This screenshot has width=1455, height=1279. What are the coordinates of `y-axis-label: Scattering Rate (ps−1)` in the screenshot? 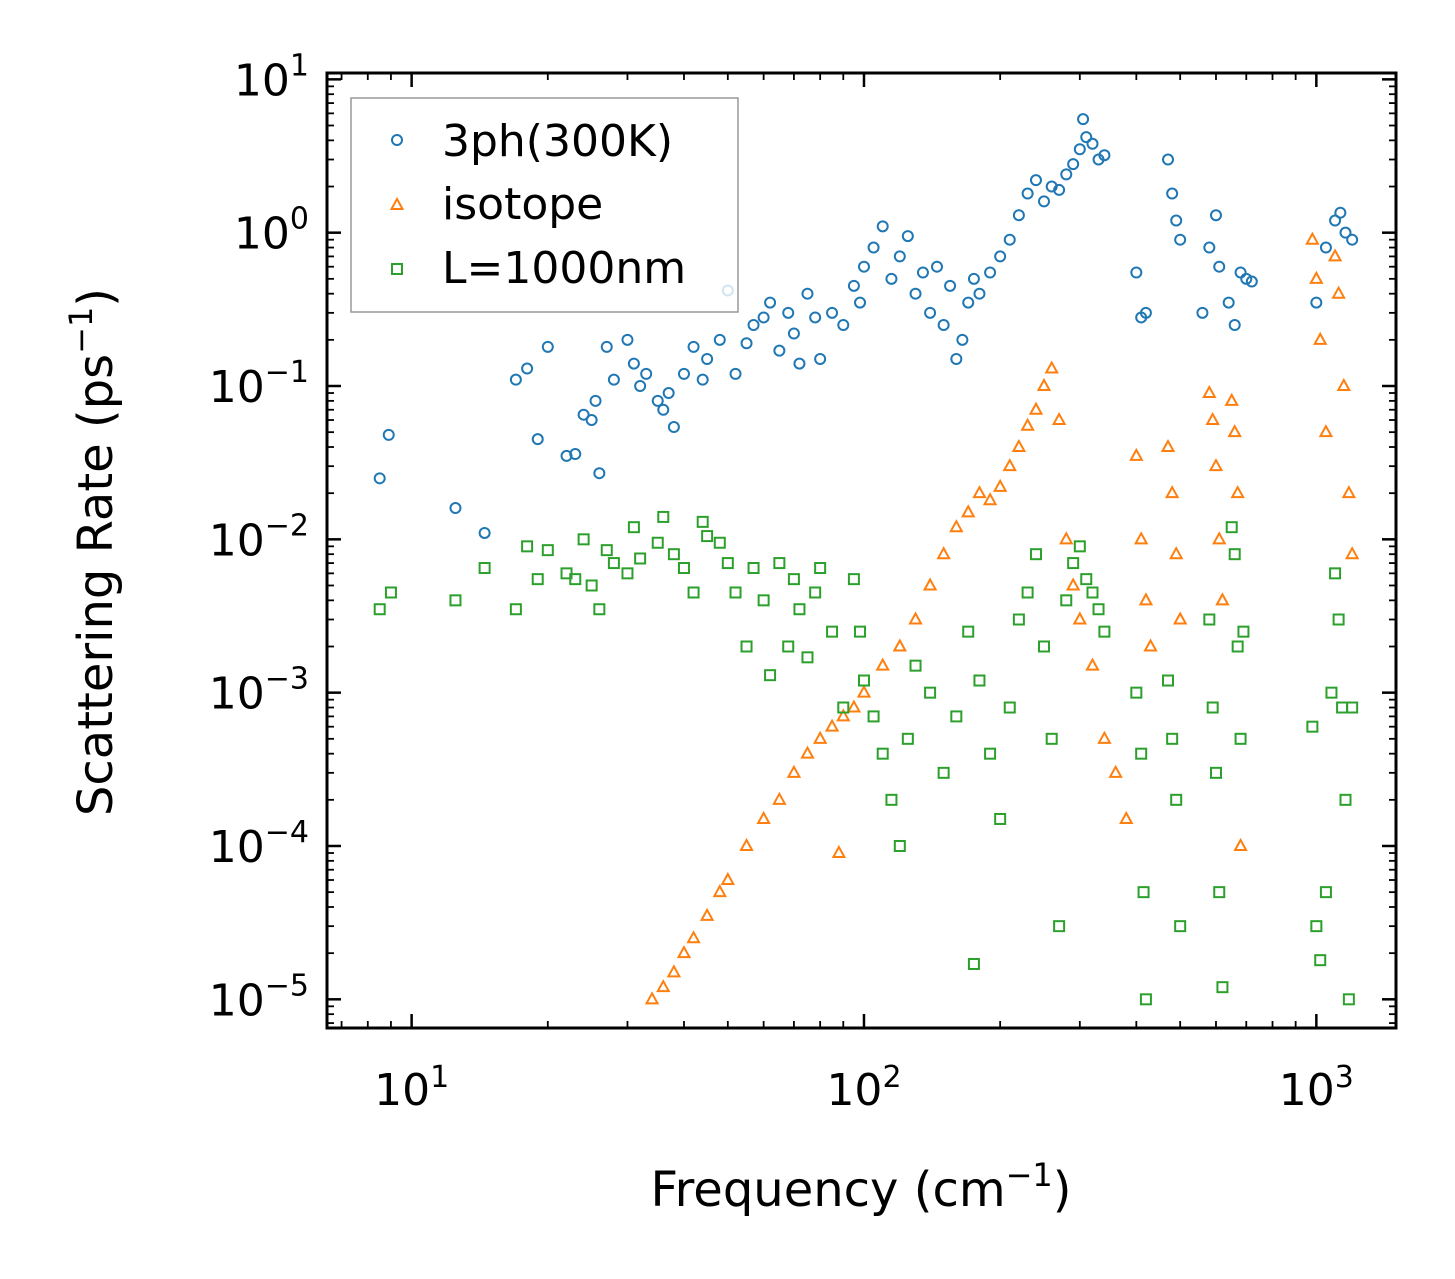 It's located at (93, 552).